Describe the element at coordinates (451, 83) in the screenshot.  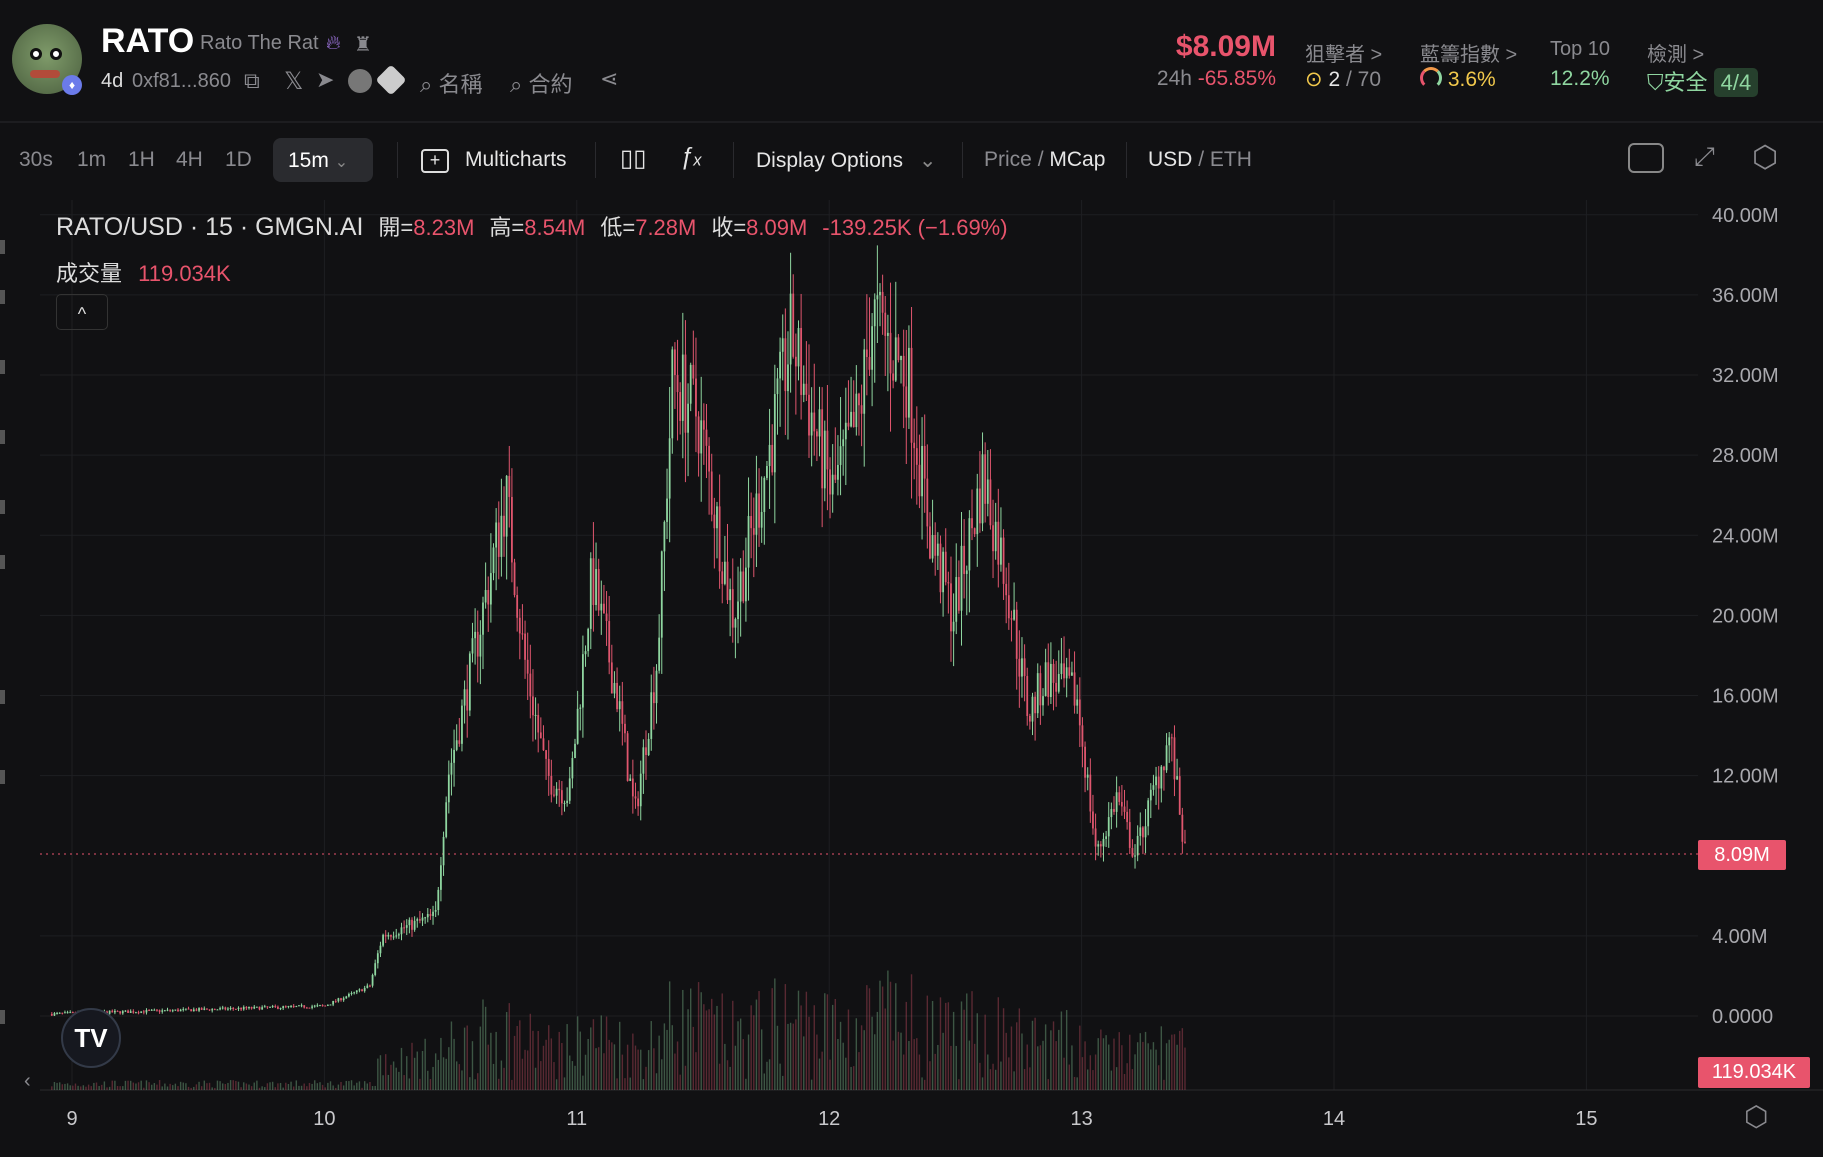
I see `search-name-link: ⌕ 名稱` at that location.